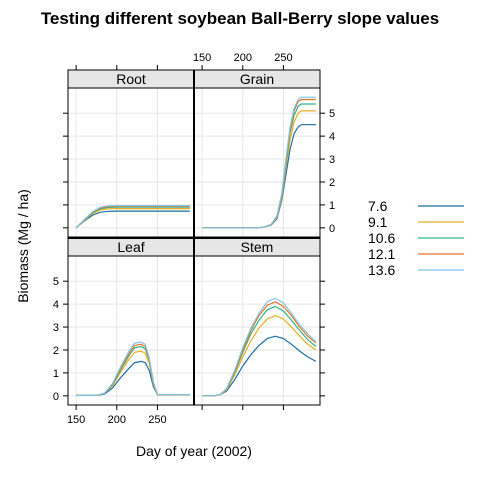 This screenshot has height=480, width=480. What do you see at coordinates (130, 247) in the screenshot?
I see `strip-label: Leaf` at bounding box center [130, 247].